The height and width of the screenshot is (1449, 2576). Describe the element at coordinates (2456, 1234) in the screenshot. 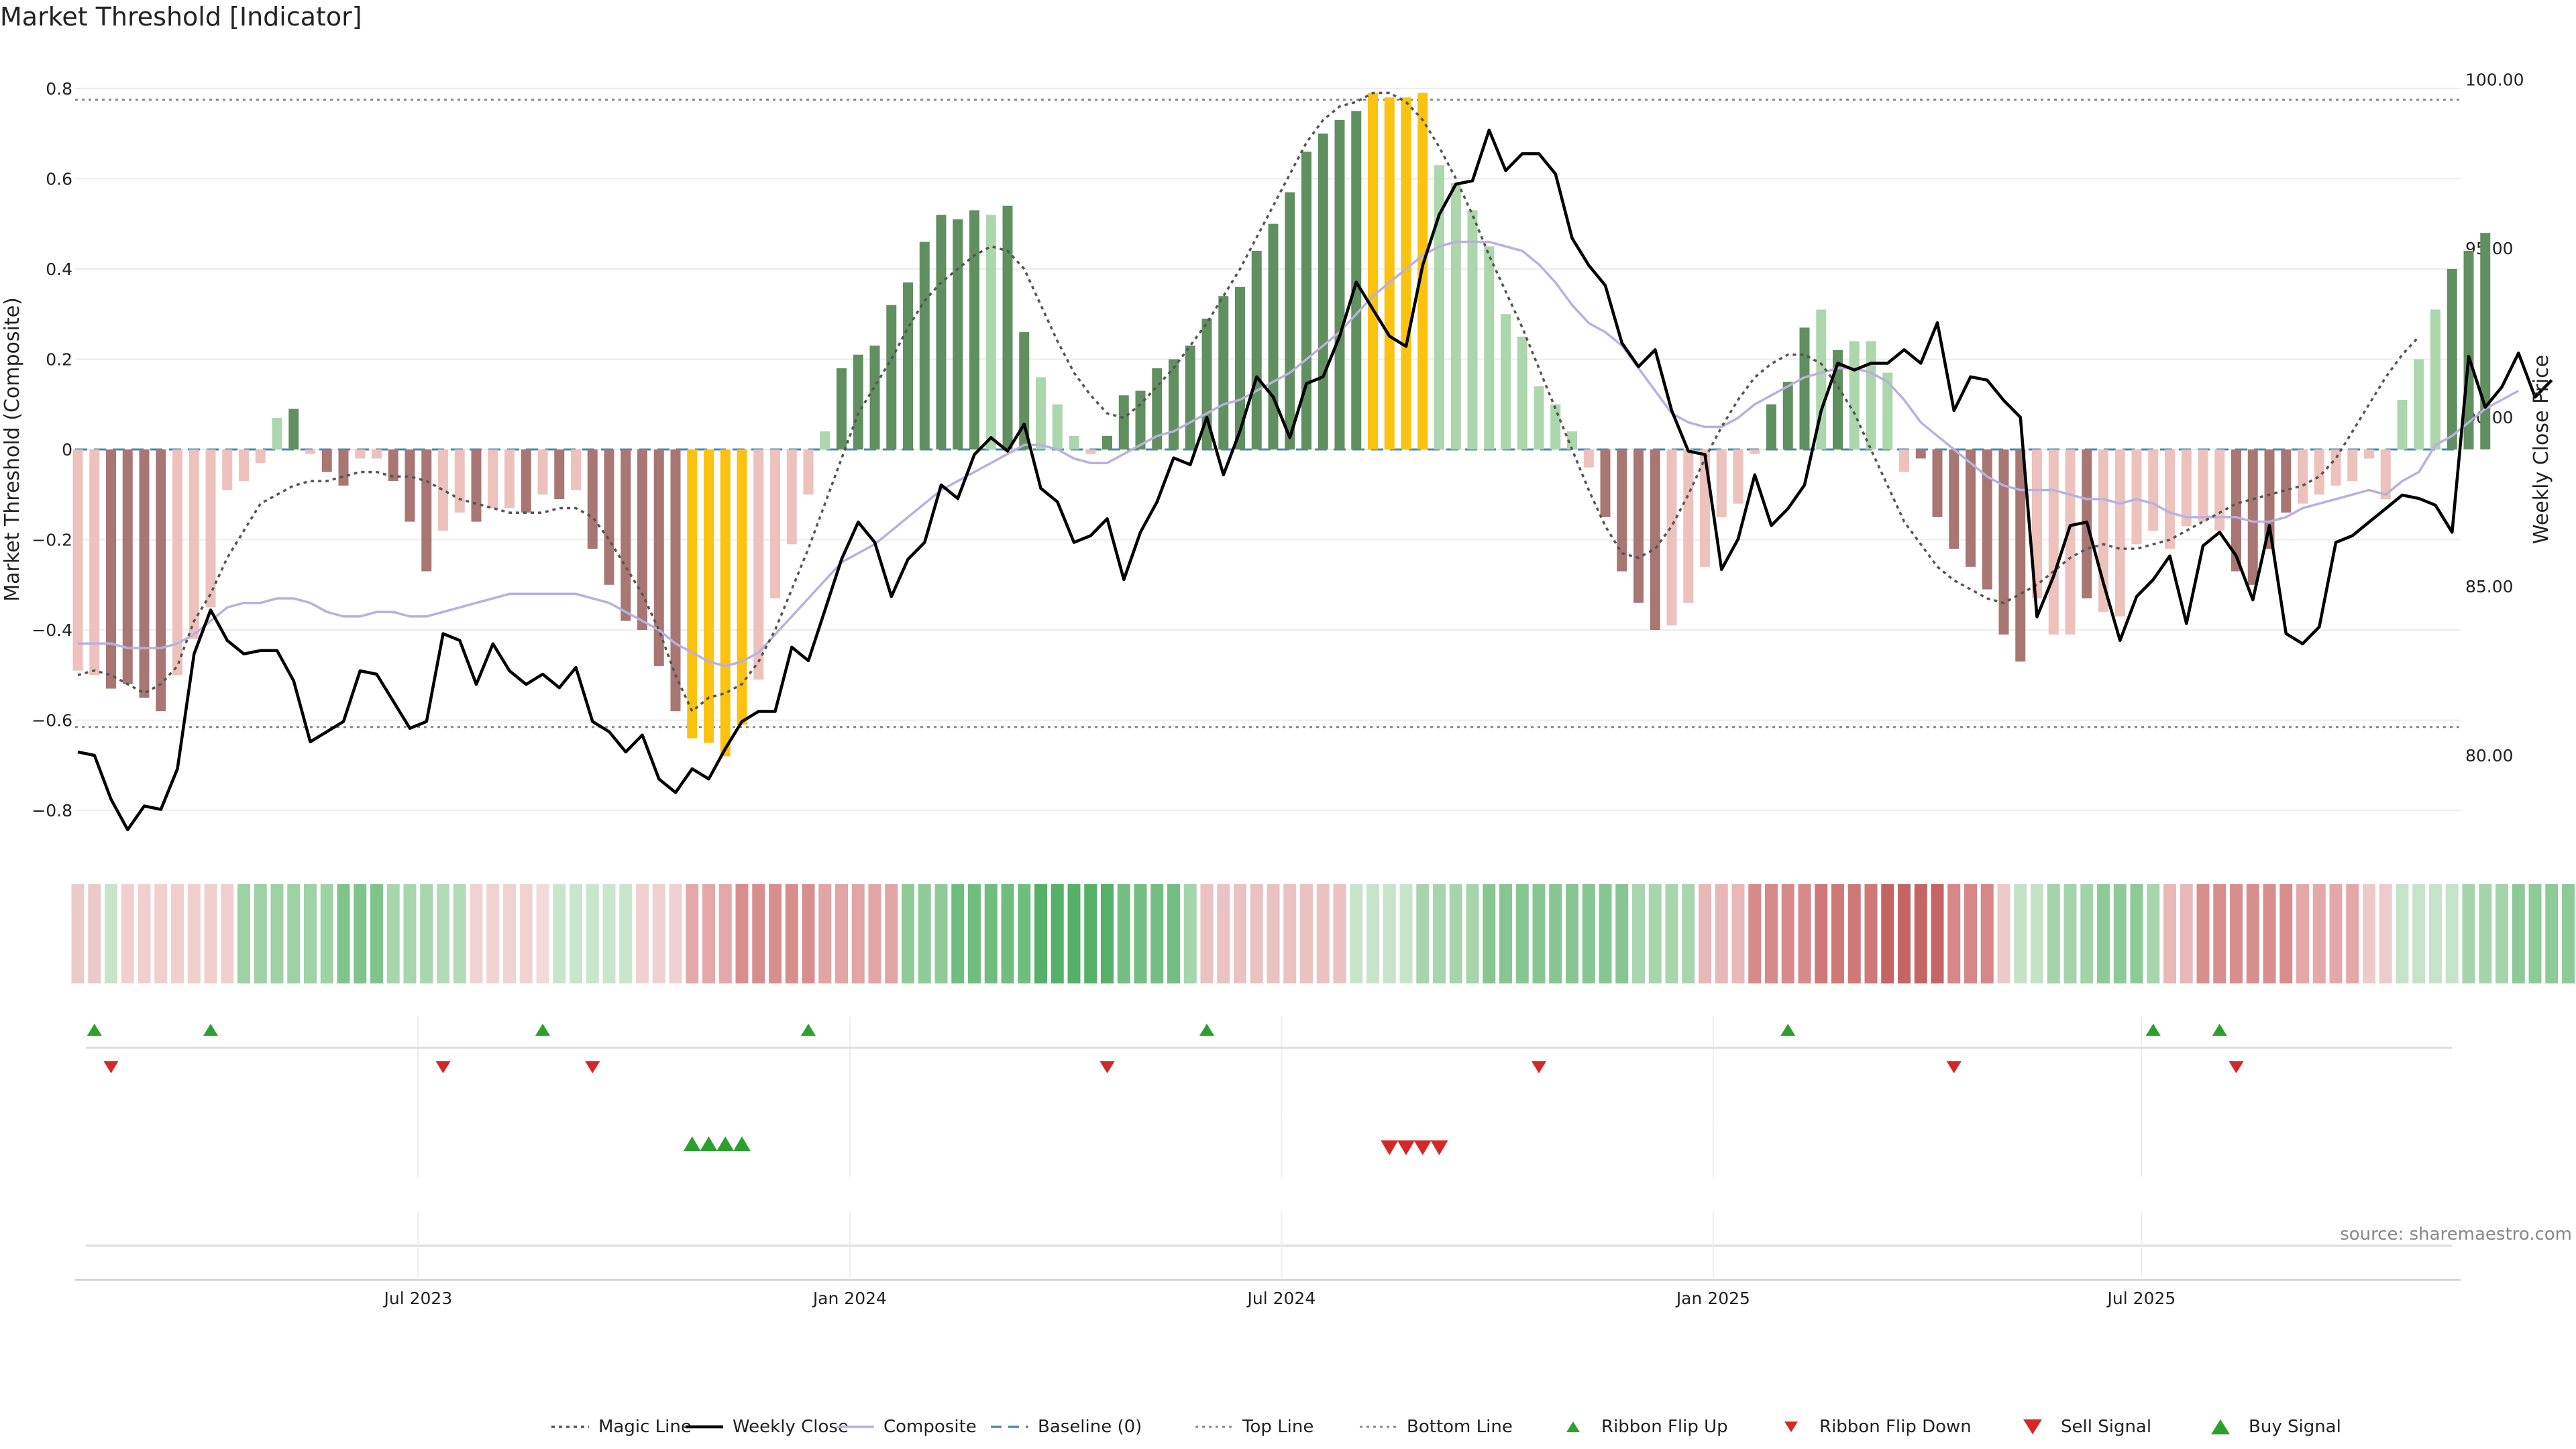

I see `source-note: source: sharemaestro.com` at that location.